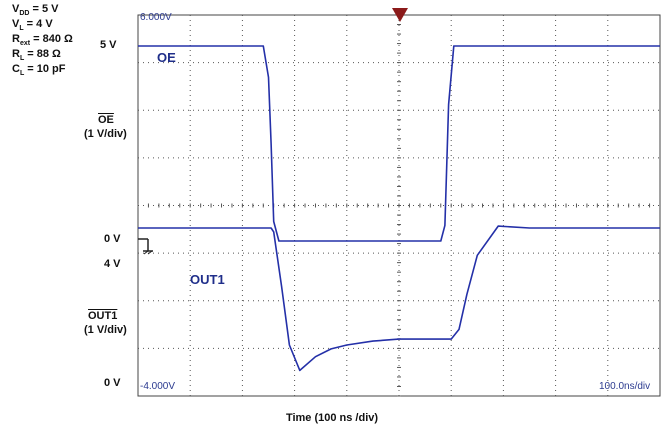 The image size is (664, 428). What do you see at coordinates (112, 264) in the screenshot?
I see `out-4v-label: 4 V` at bounding box center [112, 264].